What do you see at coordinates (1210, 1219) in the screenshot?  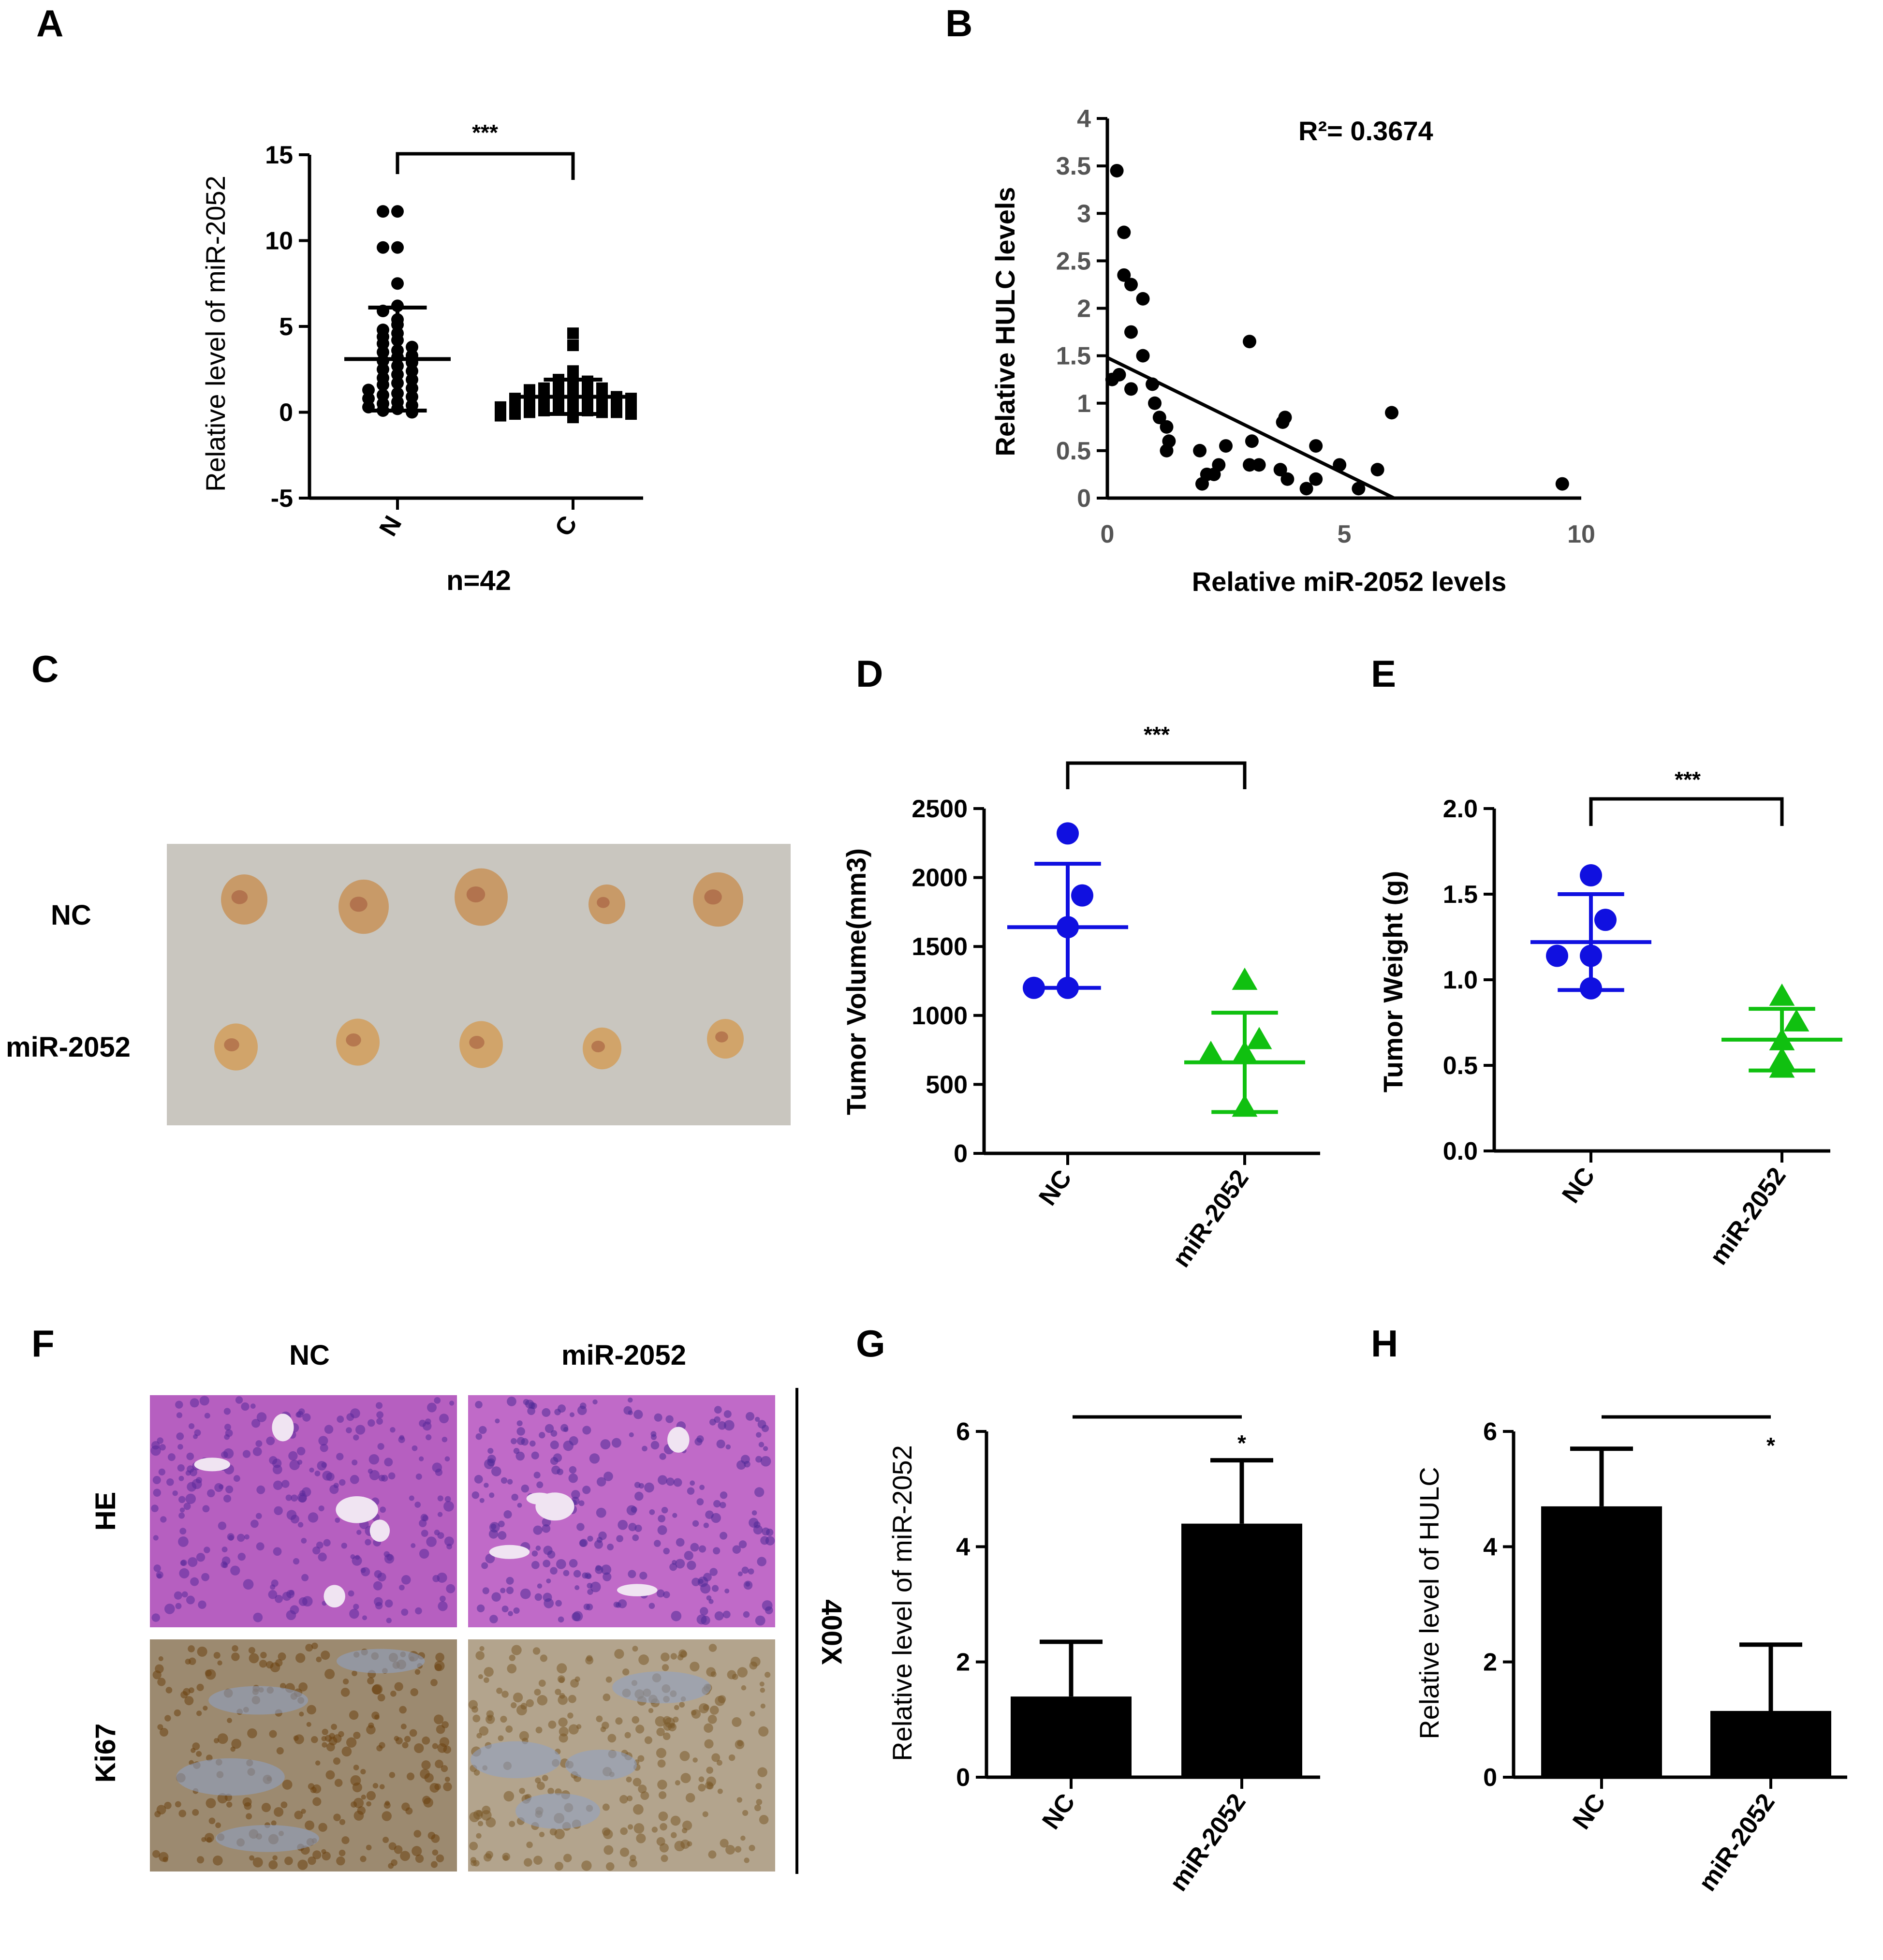 I see `panel-d-x-tick-label: miR-2052` at bounding box center [1210, 1219].